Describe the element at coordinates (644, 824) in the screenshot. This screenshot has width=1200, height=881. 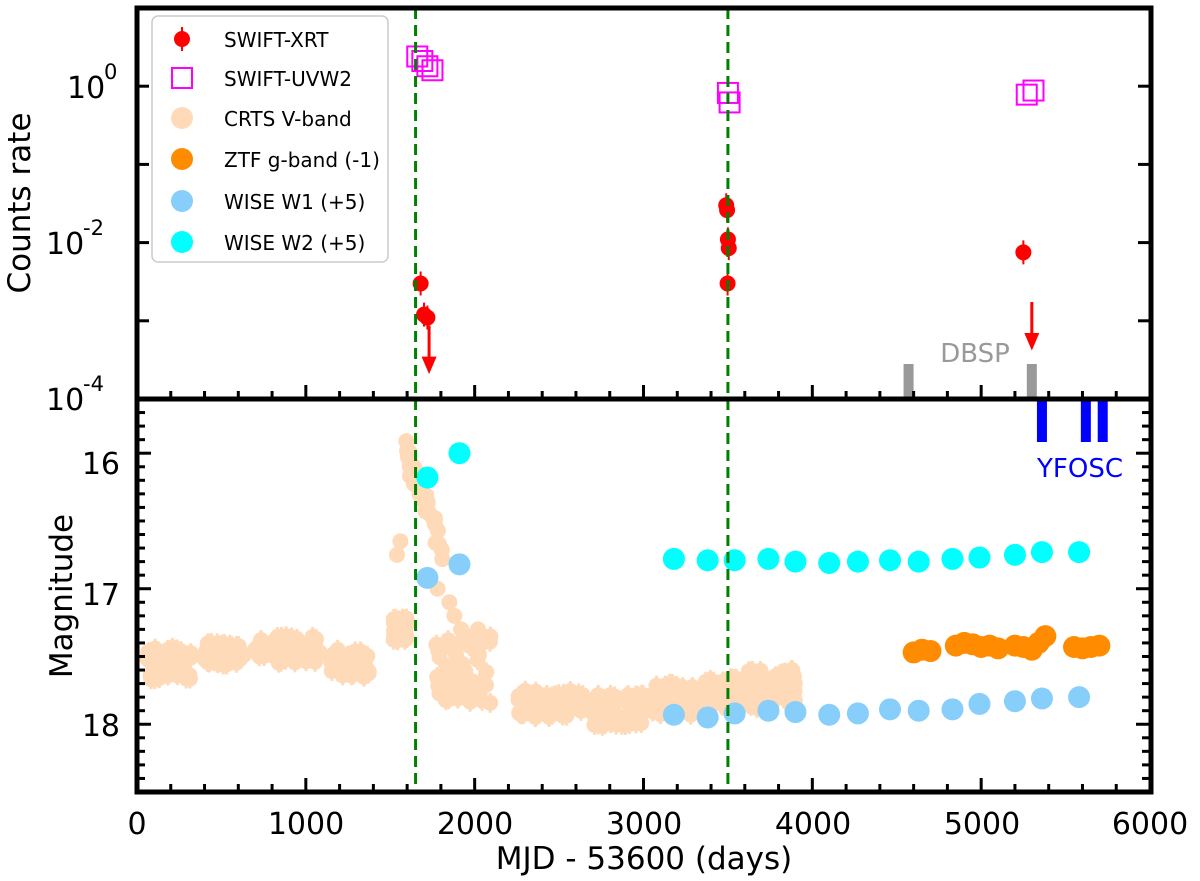
I see `xtick-label-3000: 3000` at that location.